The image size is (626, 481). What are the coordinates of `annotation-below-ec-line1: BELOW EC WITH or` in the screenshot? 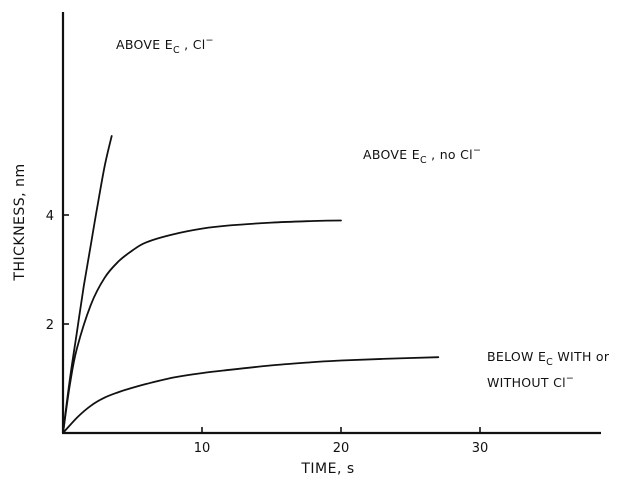 It's located at (548, 358).